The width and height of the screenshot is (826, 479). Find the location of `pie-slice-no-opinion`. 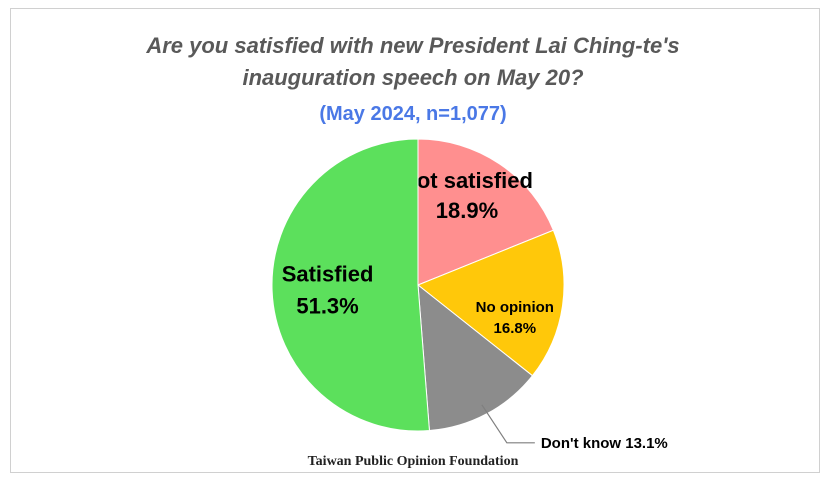

pie-slice-no-opinion is located at coordinates (491, 303).